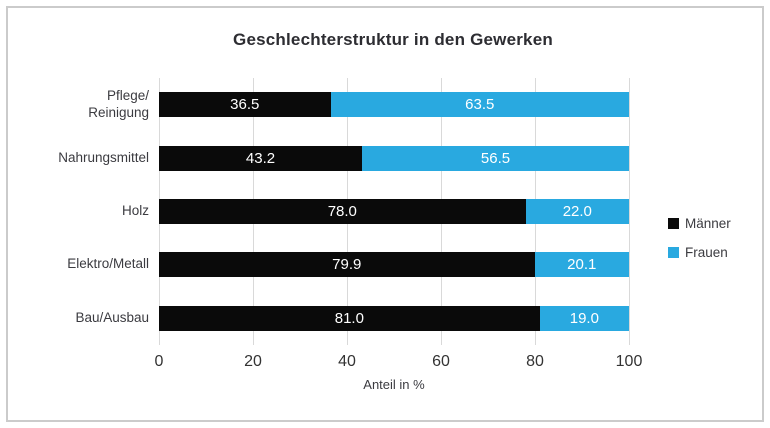 The width and height of the screenshot is (770, 428). I want to click on legend-item: Männer, so click(699, 223).